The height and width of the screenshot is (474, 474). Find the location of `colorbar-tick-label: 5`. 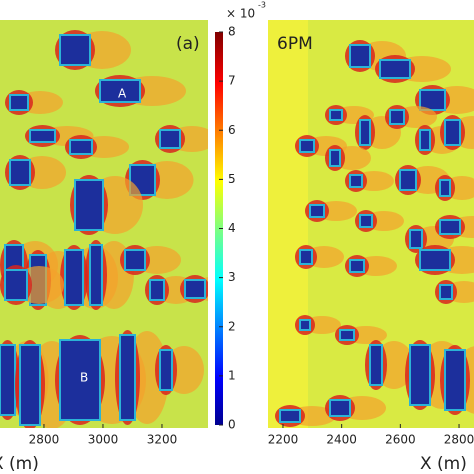

colorbar-tick-label: 5 is located at coordinates (232, 179).